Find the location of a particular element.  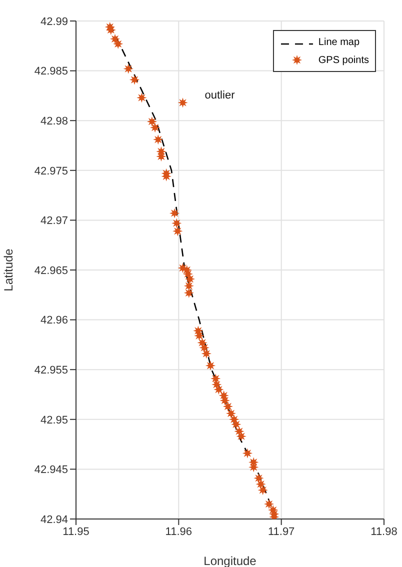

y-tick-label: 42.985 is located at coordinates (51, 72).